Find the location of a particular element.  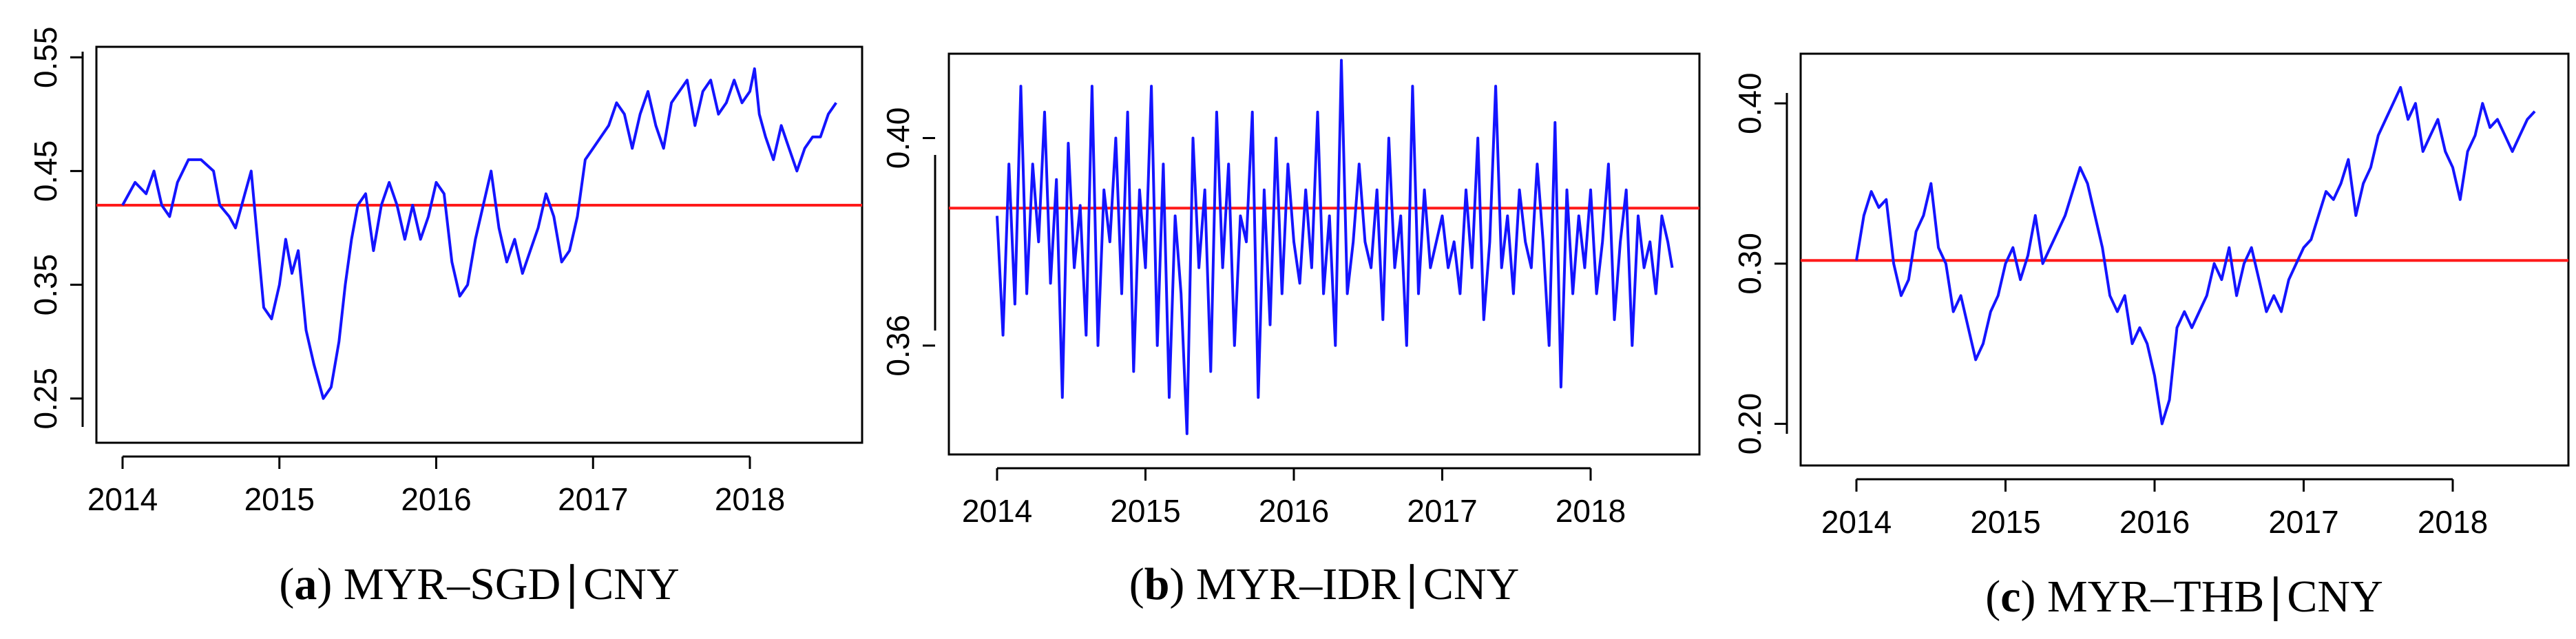

y-tick-label: 0.35 is located at coordinates (45, 285).